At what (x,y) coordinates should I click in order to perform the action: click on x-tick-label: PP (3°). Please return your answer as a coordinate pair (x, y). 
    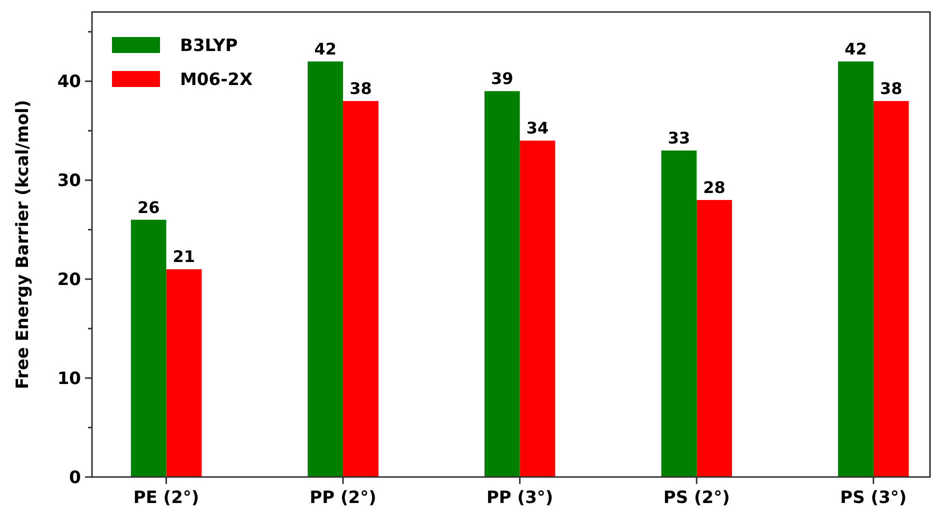
    Looking at the image, I should click on (520, 498).